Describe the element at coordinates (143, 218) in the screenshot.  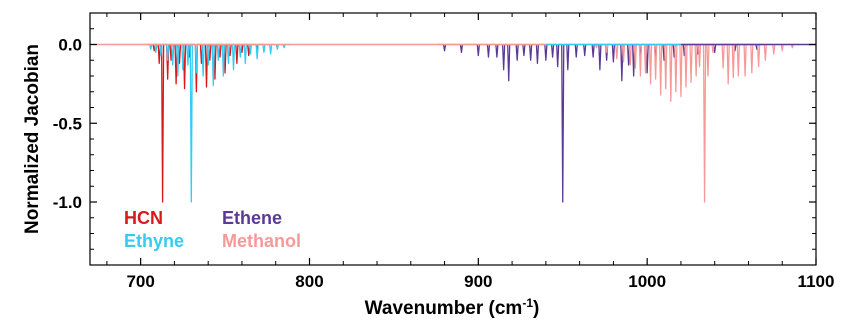
I see `legend-hcn: HCN` at that location.